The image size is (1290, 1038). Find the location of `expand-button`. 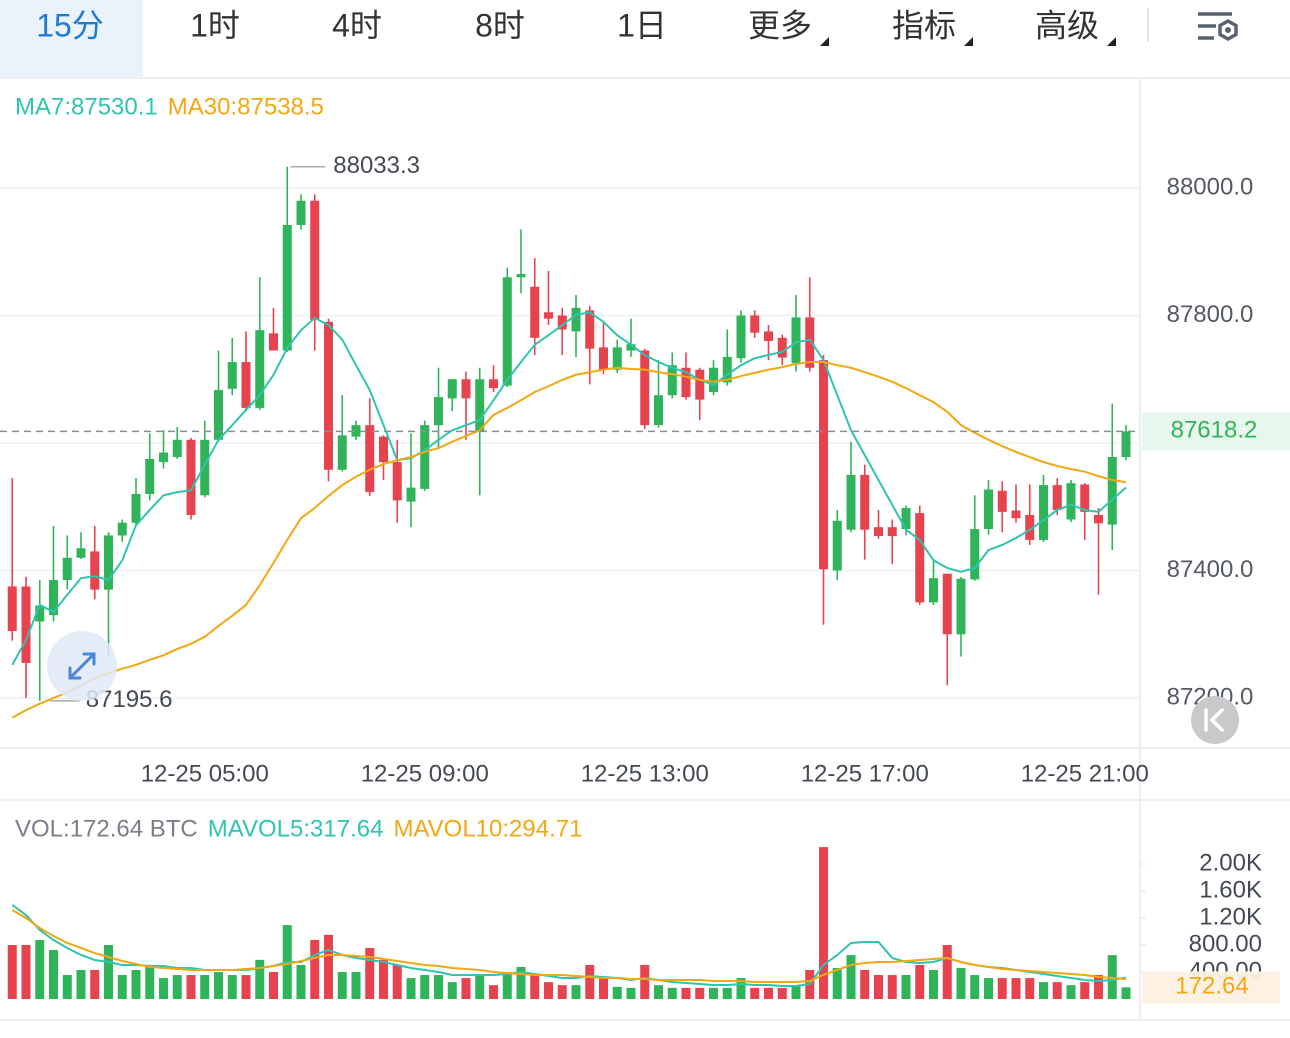

expand-button is located at coordinates (82, 666).